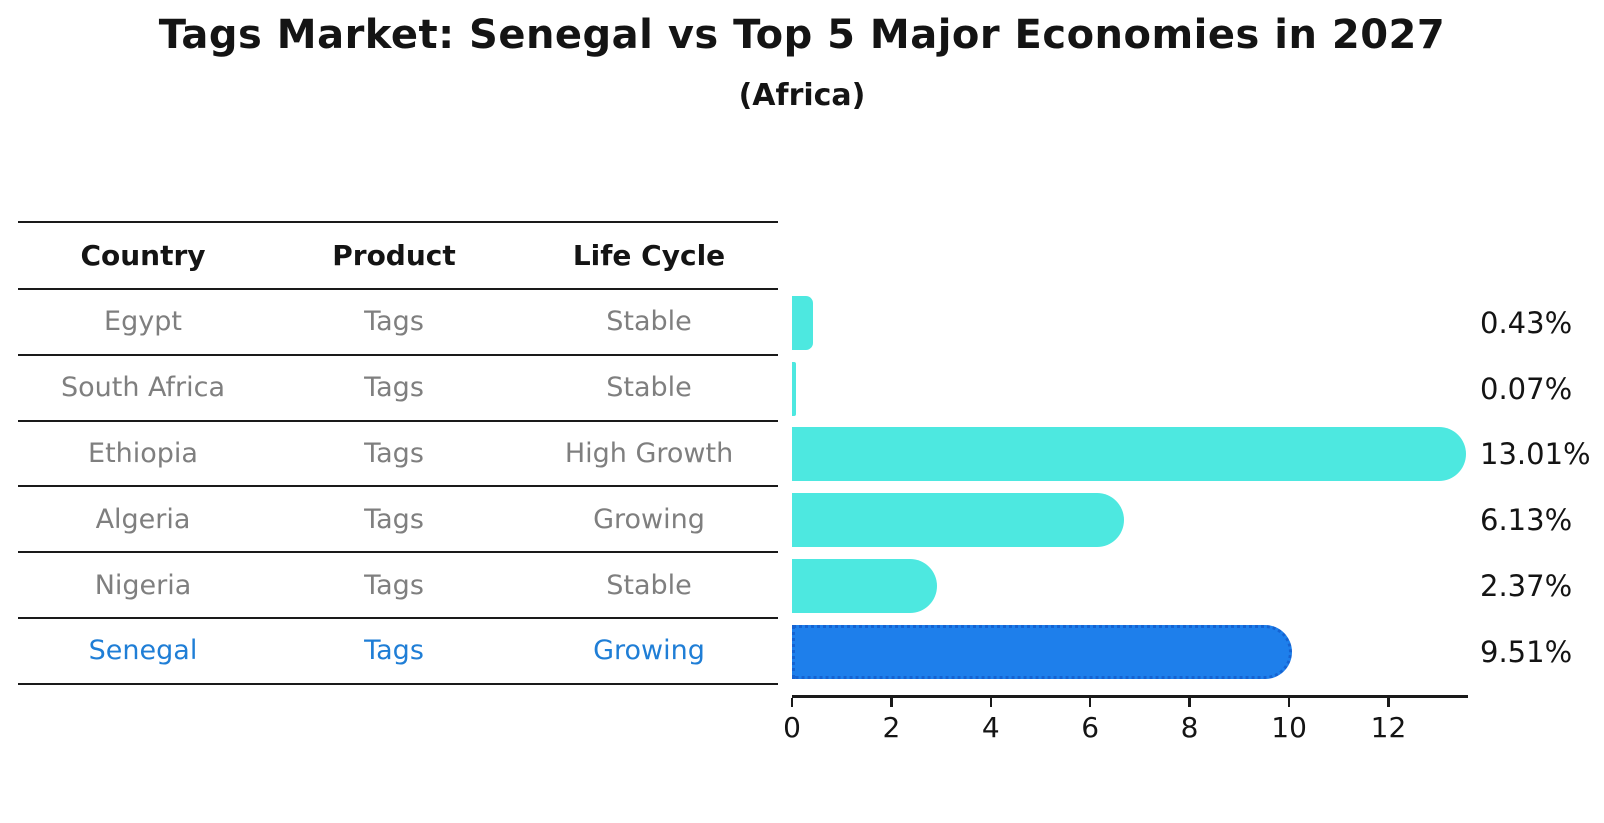  What do you see at coordinates (143, 322) in the screenshot?
I see `cell-country: Egypt` at bounding box center [143, 322].